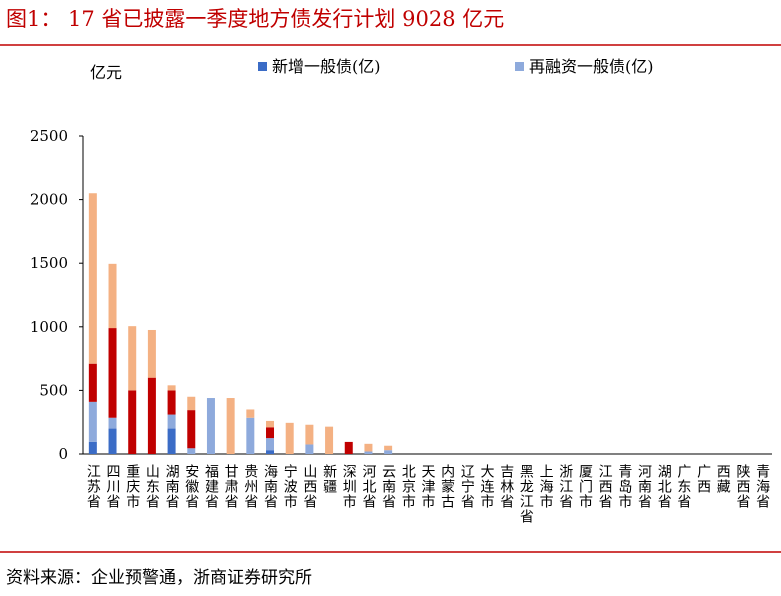 Image resolution: width=781 pixels, height=596 pixels. I want to click on x-tick-label: 内蒙古, so click(447, 486).